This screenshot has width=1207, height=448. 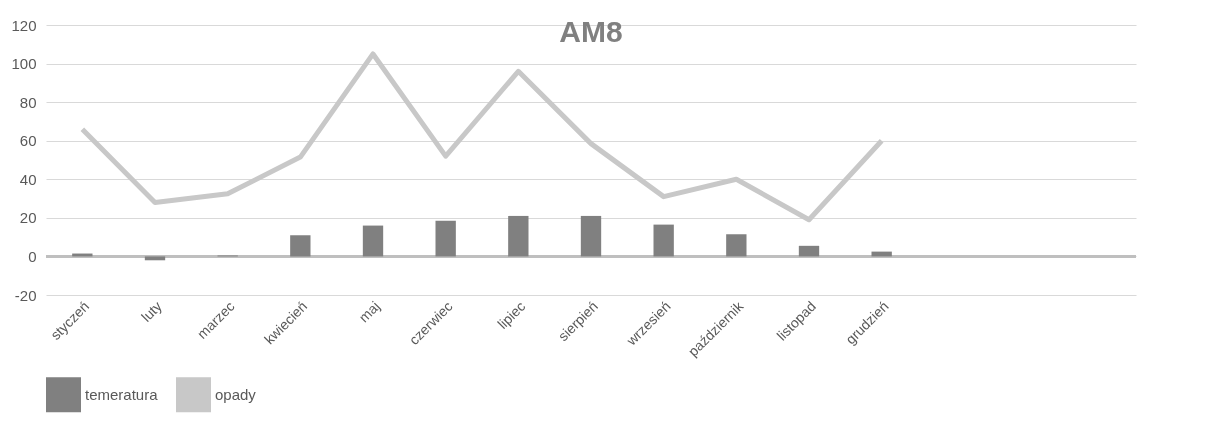 What do you see at coordinates (25, 295) in the screenshot?
I see `y-tick-label: -20` at bounding box center [25, 295].